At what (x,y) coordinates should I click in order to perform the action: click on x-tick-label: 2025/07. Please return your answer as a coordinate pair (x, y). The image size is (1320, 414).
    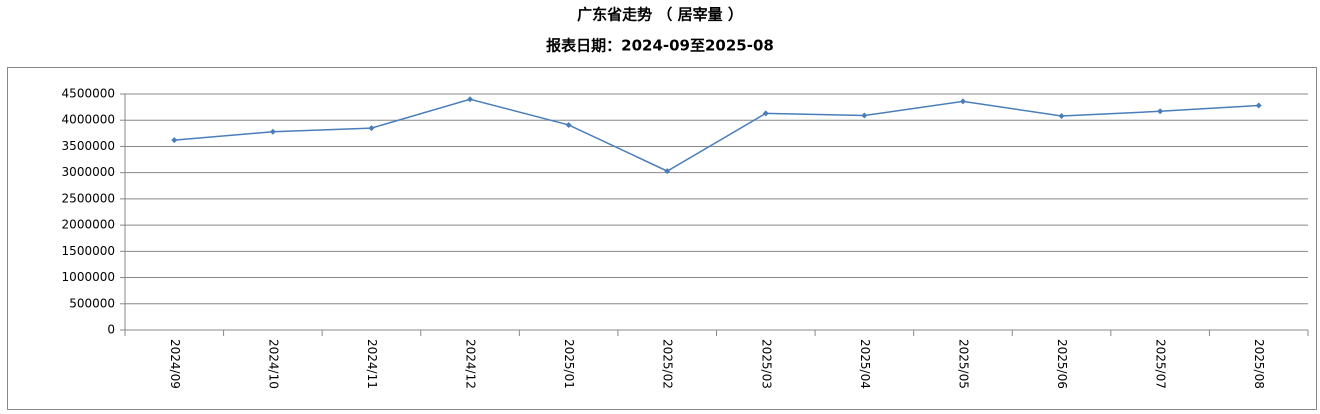
    Looking at the image, I should click on (1161, 364).